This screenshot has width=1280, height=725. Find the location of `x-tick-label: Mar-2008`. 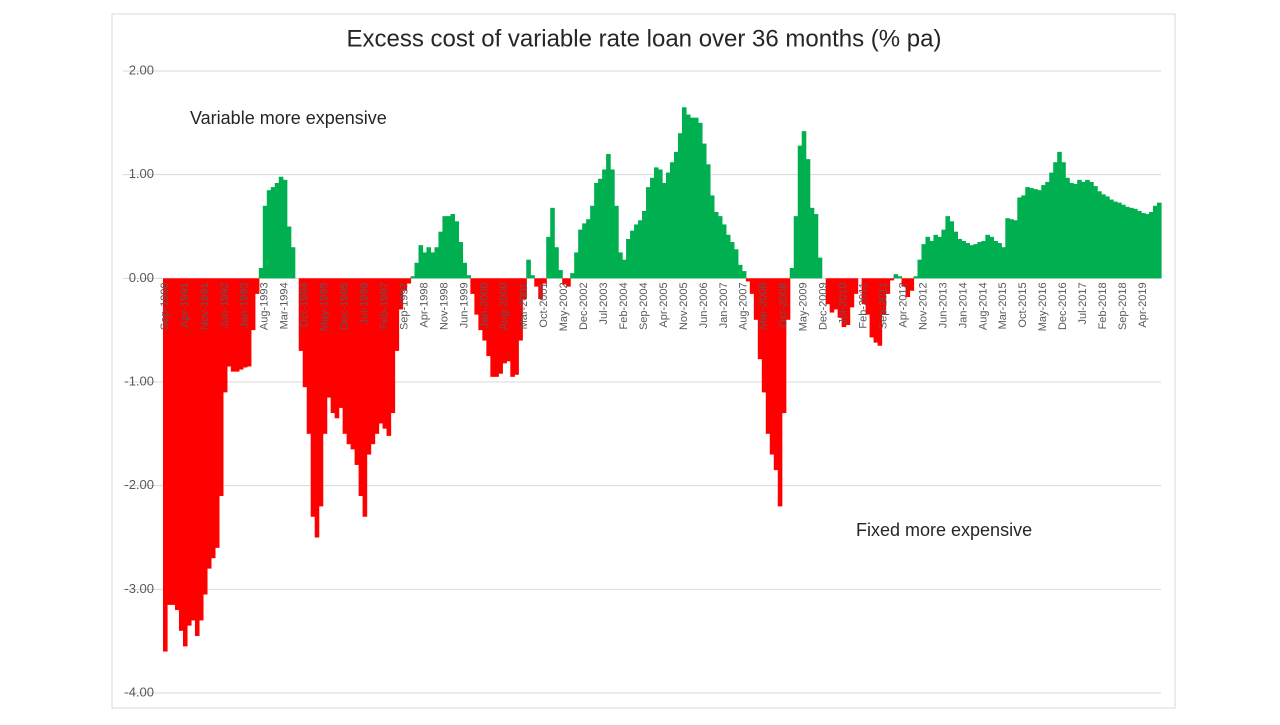

x-tick-label: Mar-2008 is located at coordinates (764, 305).